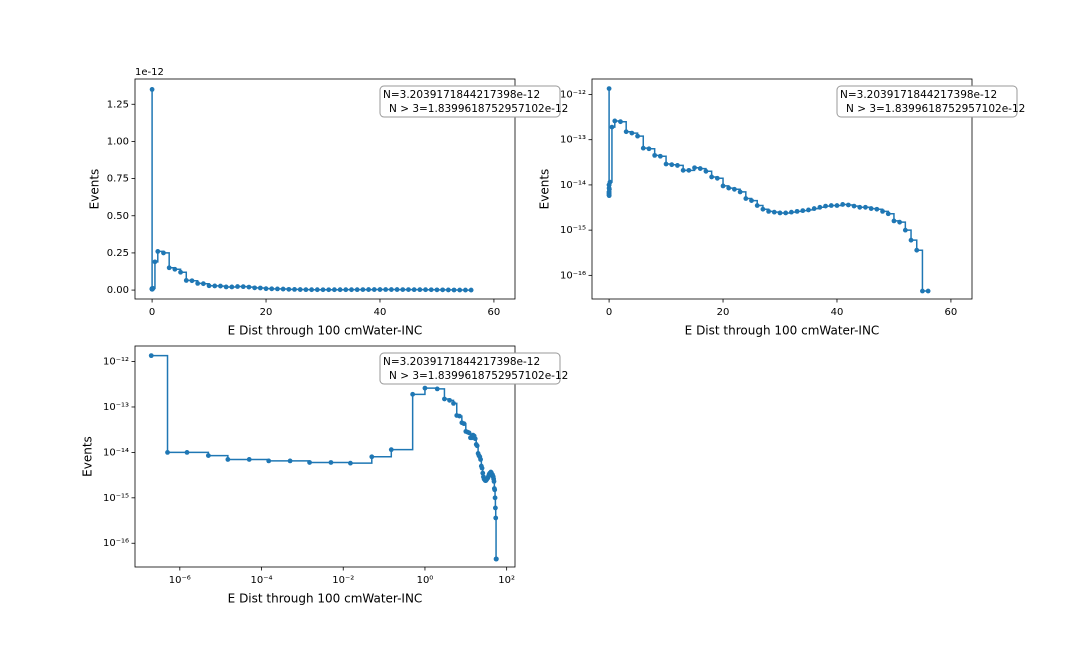  What do you see at coordinates (149, 72) in the screenshot?
I see `offset-label: 1e-12` at bounding box center [149, 72].